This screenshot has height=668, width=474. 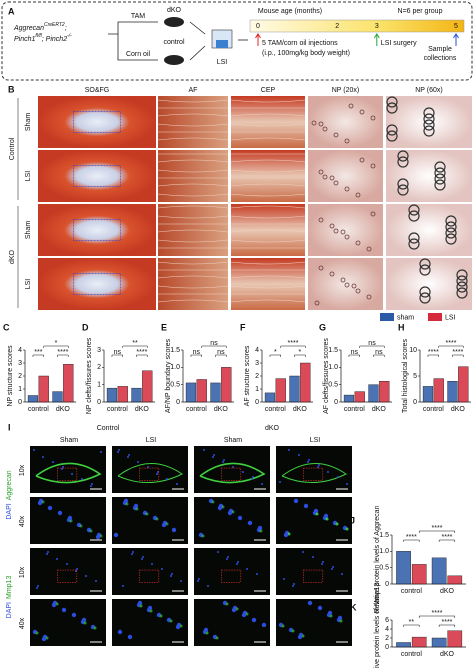 What do you see at coordinates (333, 350) in the screenshot?
I see `y-tick-label: 1.5` at bounding box center [333, 350].